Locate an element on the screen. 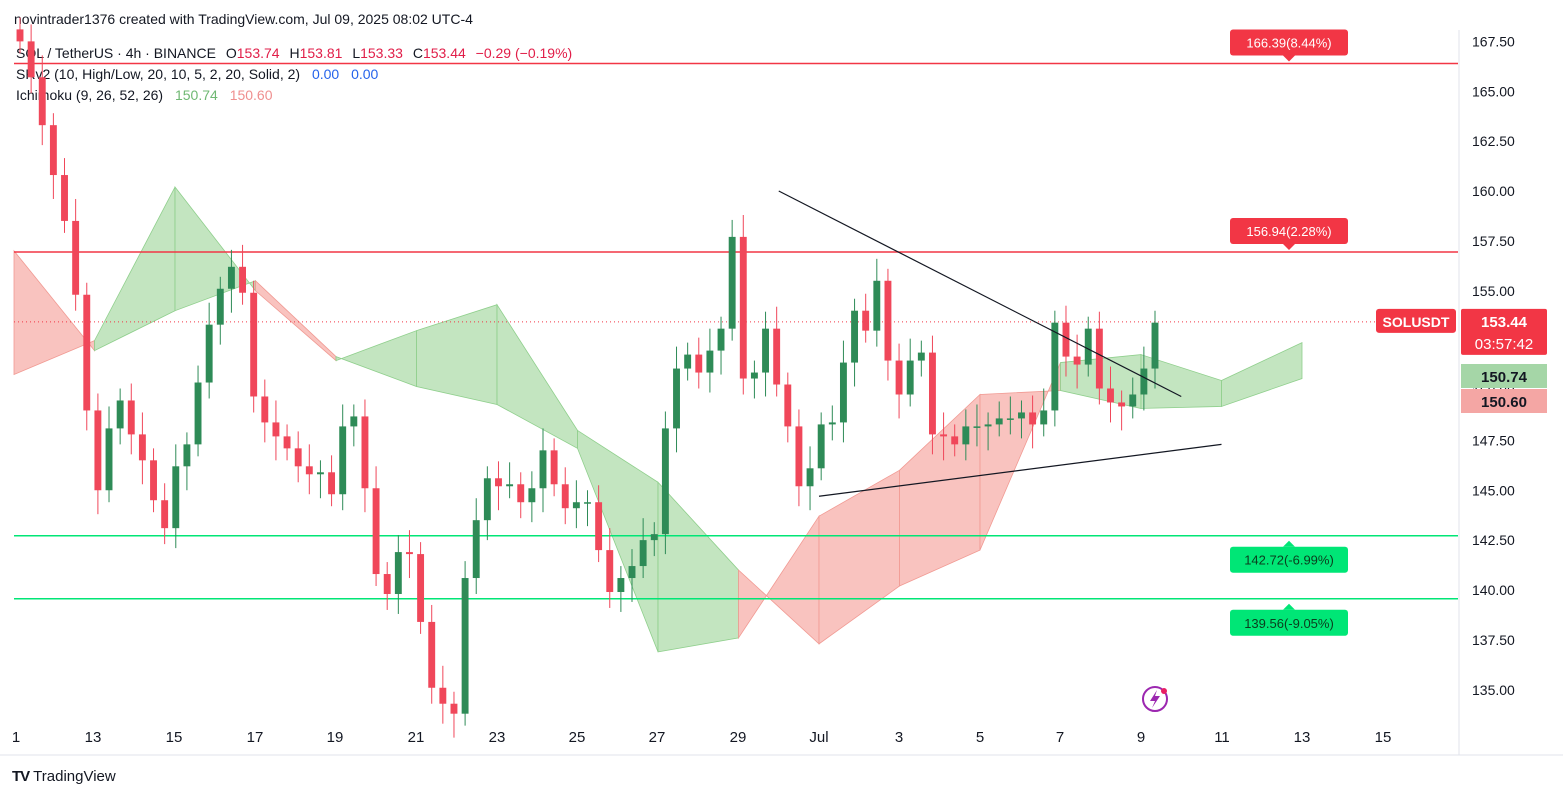 The height and width of the screenshot is (800, 1563). y-tick-label: 165.00 is located at coordinates (1493, 91).